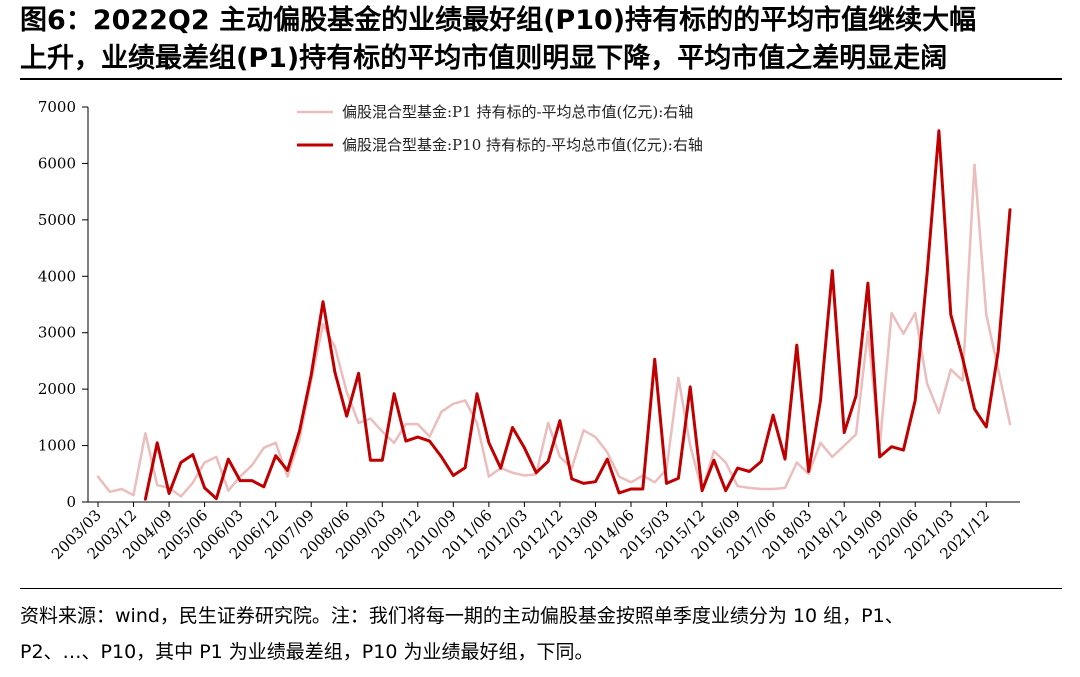  What do you see at coordinates (57, 163) in the screenshot?
I see `y-tick-label: 6000` at bounding box center [57, 163].